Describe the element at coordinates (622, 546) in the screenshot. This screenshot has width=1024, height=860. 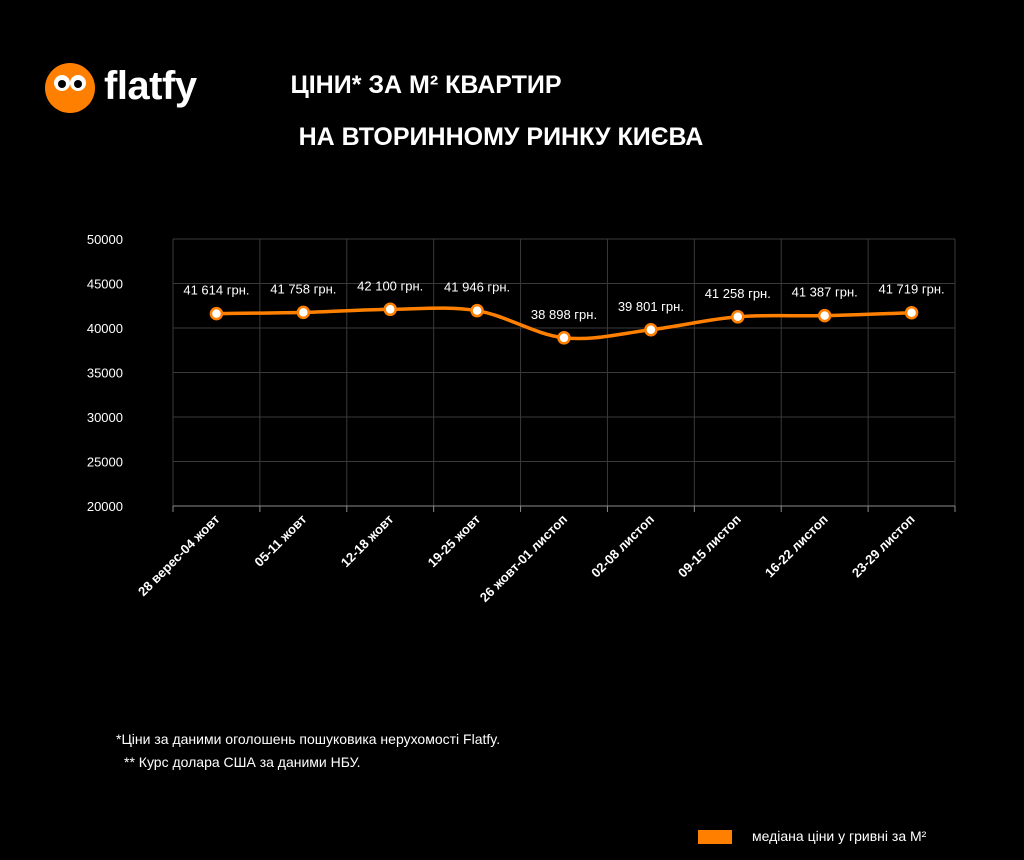
I see `x-tick-label: 02-08 листоп` at that location.